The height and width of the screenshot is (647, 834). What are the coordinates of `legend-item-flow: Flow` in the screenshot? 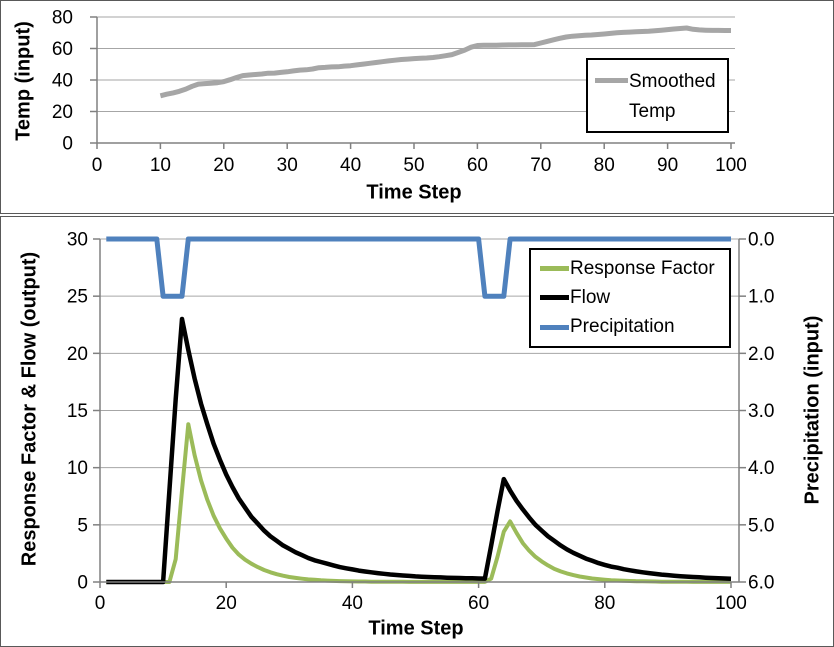 It's located at (634, 298).